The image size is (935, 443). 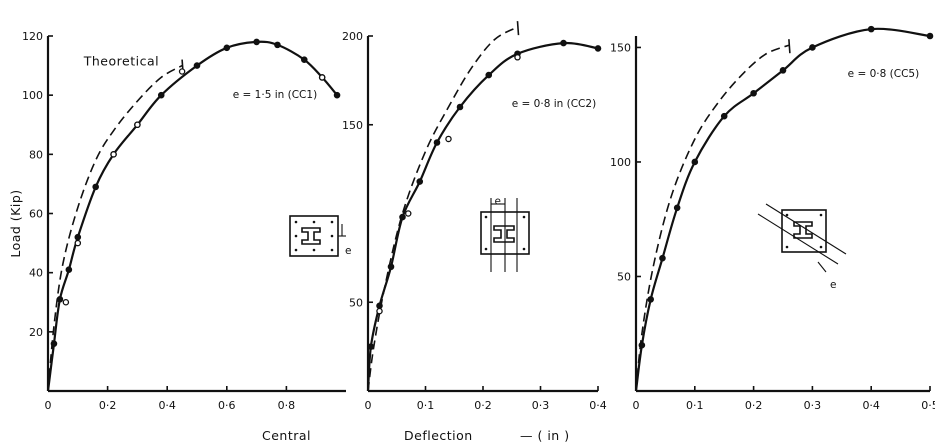 I want to click on x-tick-label: 0·5, so click(x=928, y=405).